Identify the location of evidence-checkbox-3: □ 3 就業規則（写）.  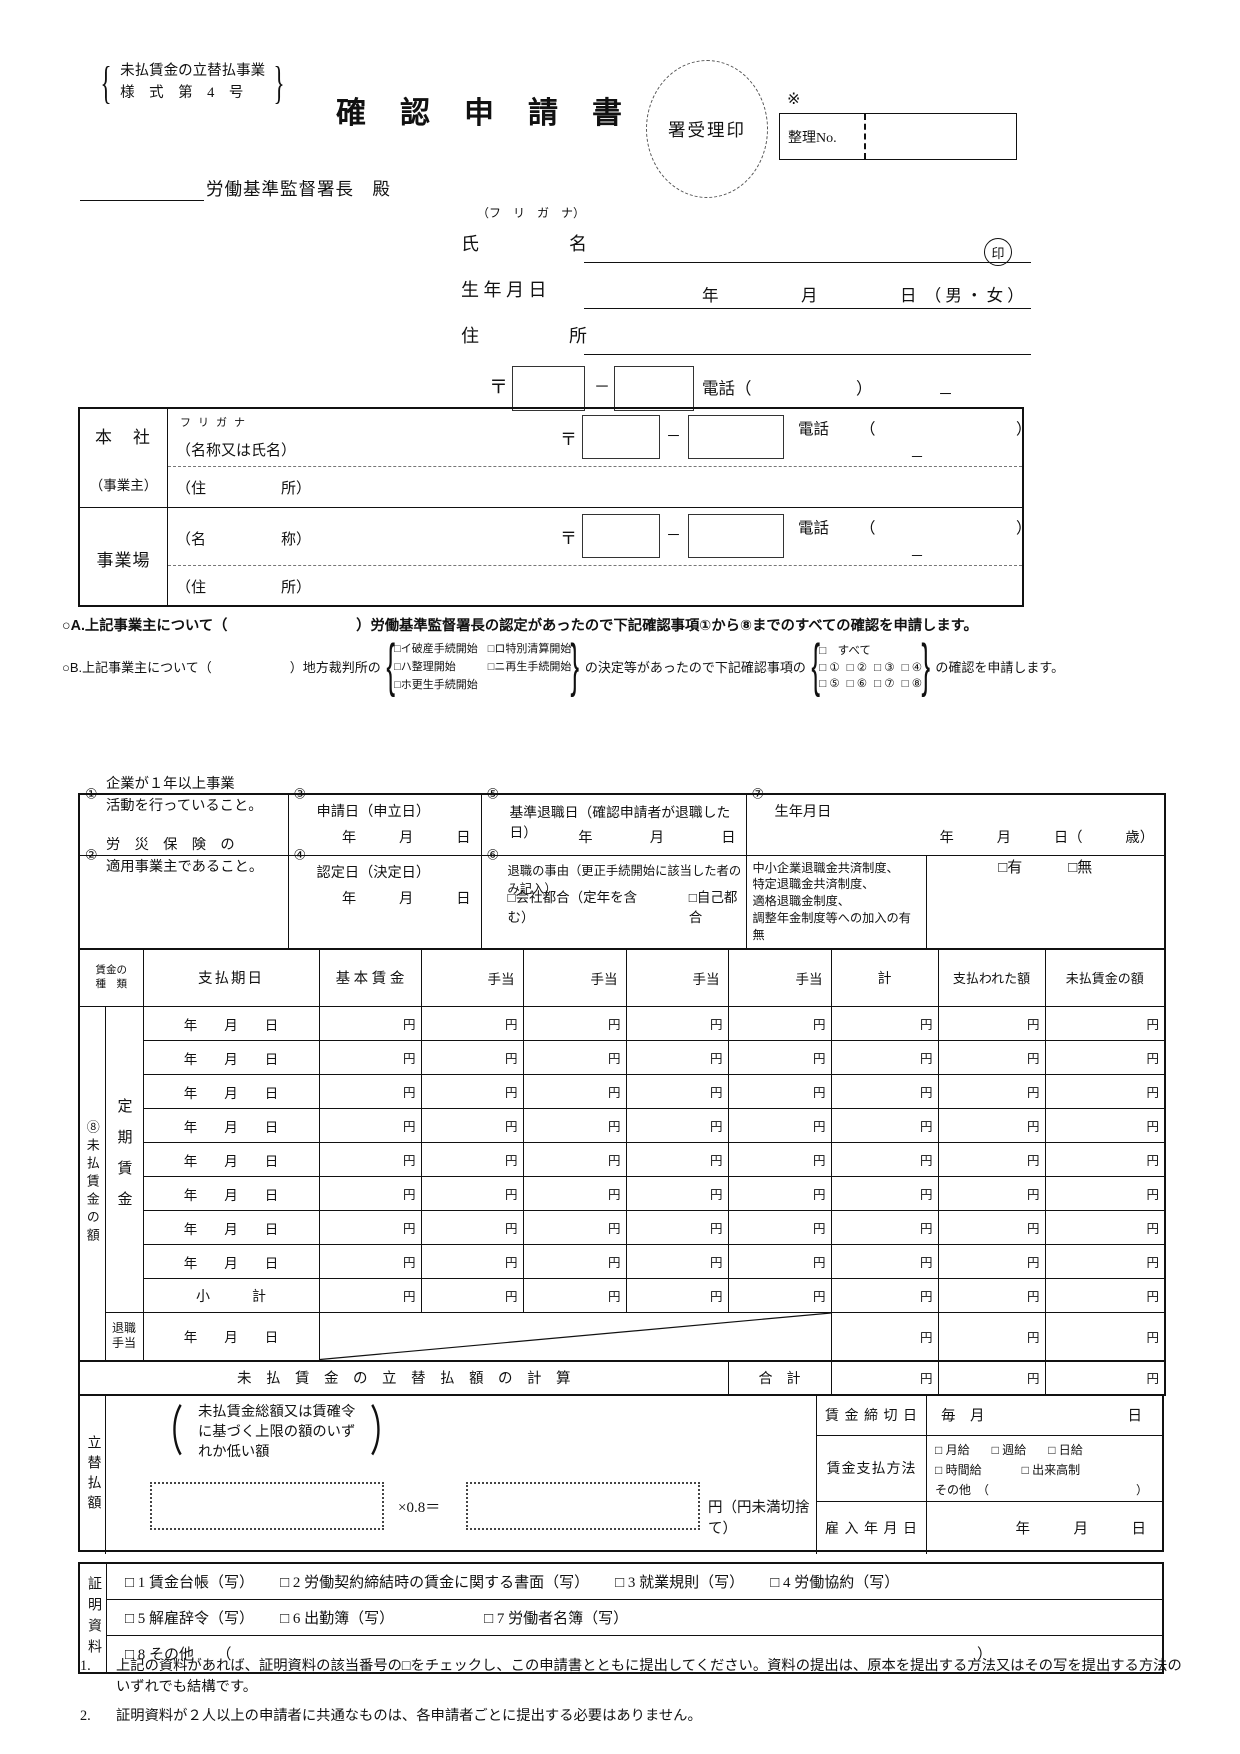
(680, 1582).